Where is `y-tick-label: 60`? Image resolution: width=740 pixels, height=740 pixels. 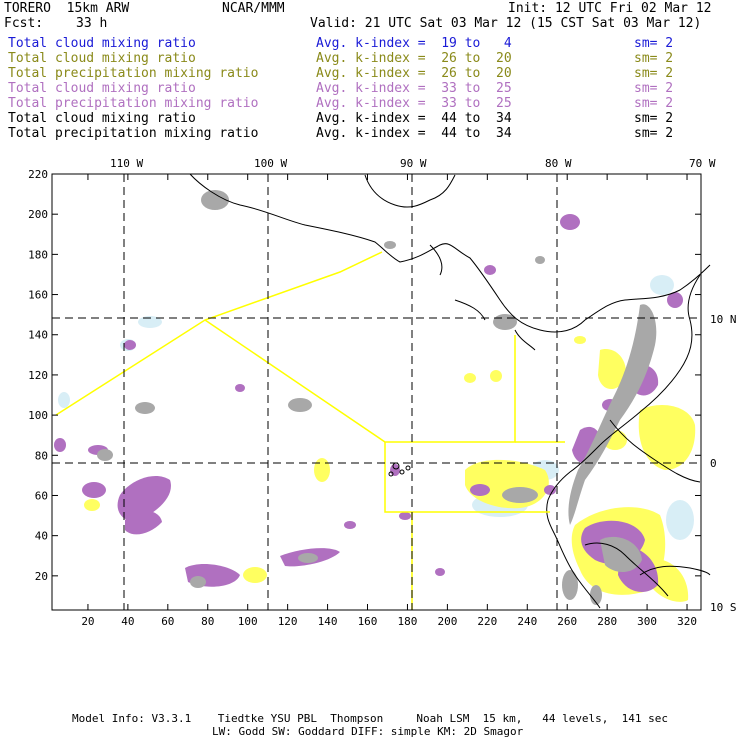 y-tick-label: 60 is located at coordinates (41, 495).